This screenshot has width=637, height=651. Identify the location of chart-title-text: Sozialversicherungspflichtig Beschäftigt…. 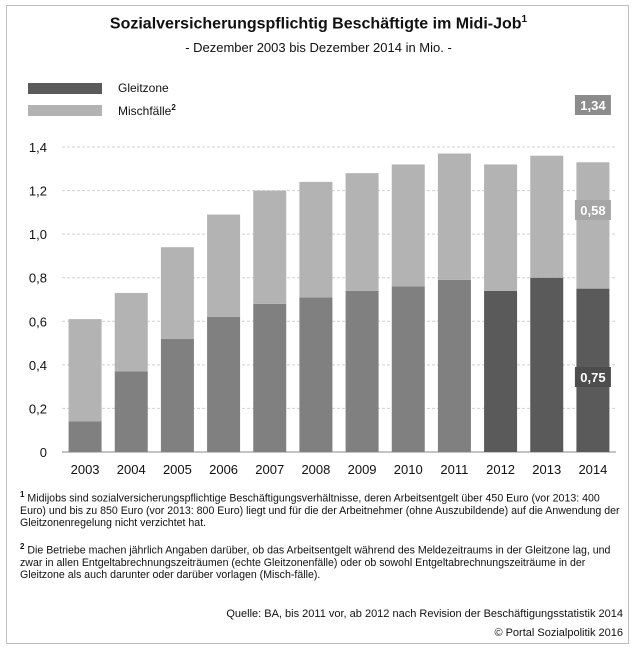
(315, 24).